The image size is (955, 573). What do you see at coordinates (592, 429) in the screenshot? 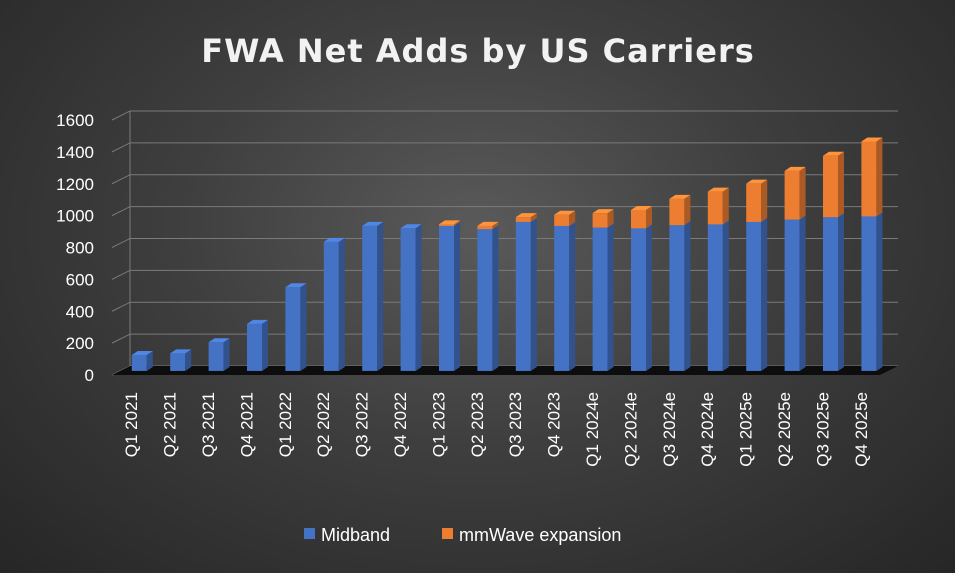
I see `x-tick-label: Q1 2024e` at bounding box center [592, 429].